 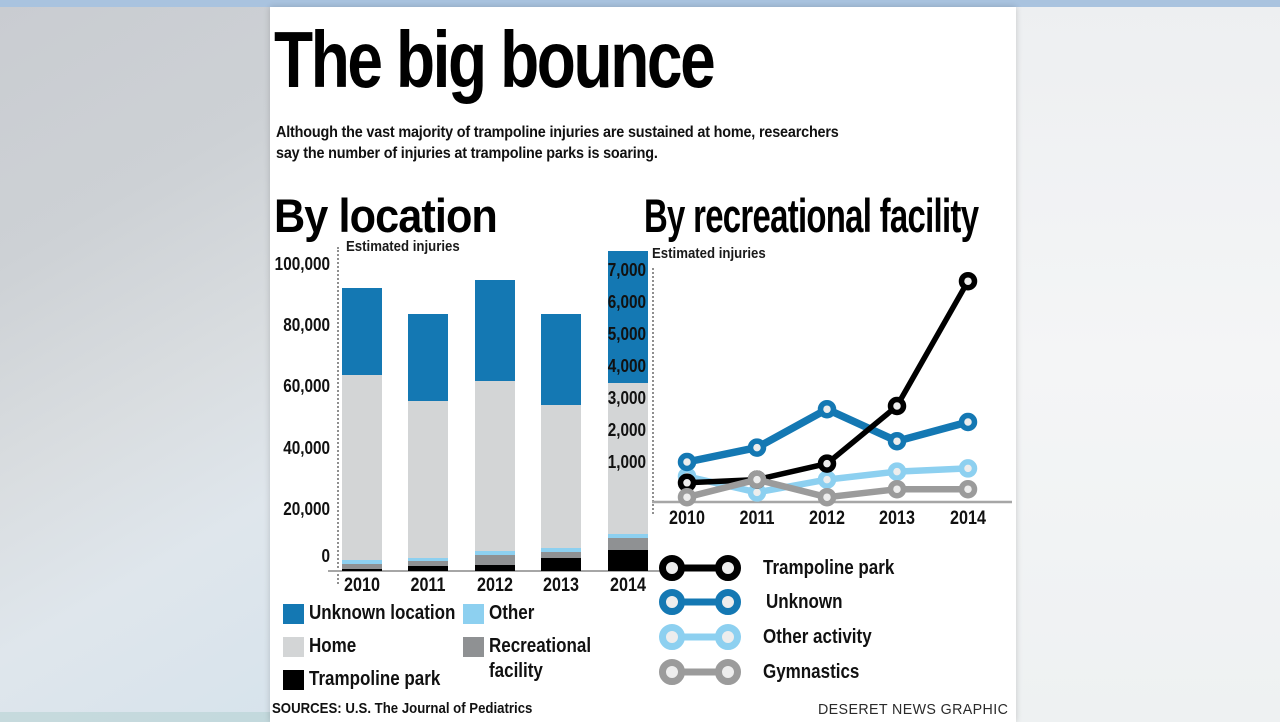 I want to click on data-point-other-activity-2013, so click(x=897, y=471).